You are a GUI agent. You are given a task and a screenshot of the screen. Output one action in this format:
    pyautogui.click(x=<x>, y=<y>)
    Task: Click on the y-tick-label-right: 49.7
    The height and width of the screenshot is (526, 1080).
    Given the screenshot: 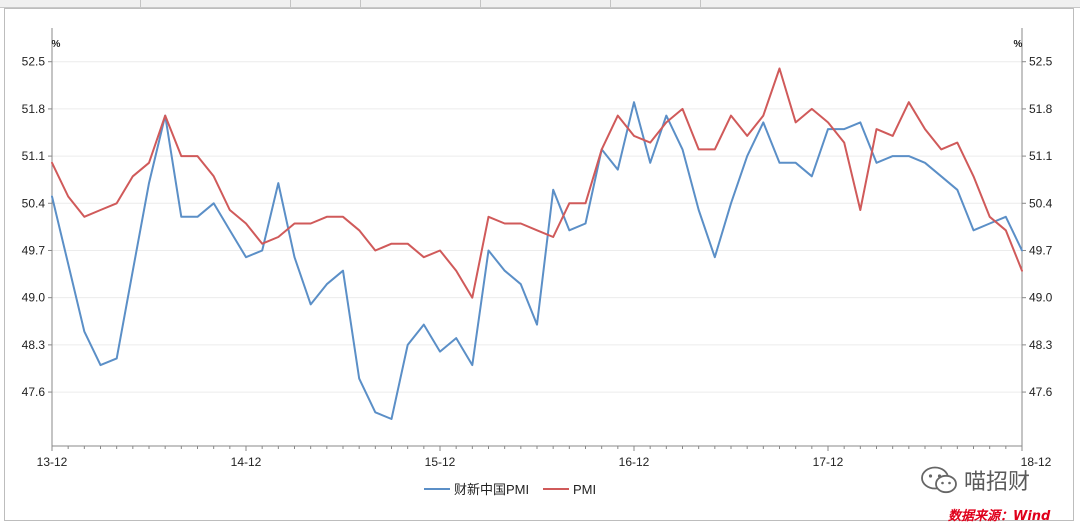 What is the action you would take?
    pyautogui.click(x=1041, y=250)
    